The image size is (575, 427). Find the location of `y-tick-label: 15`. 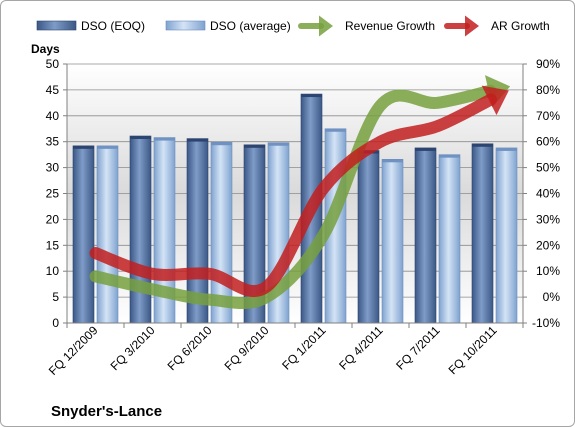

y-tick-label: 15 is located at coordinates (53, 245).